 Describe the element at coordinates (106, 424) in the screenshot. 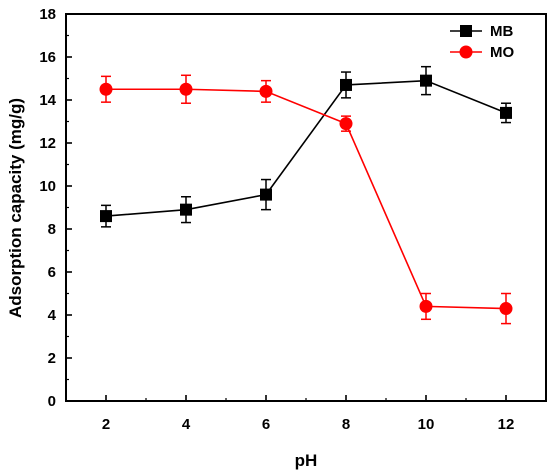

I see `x-tick-label: 2` at that location.